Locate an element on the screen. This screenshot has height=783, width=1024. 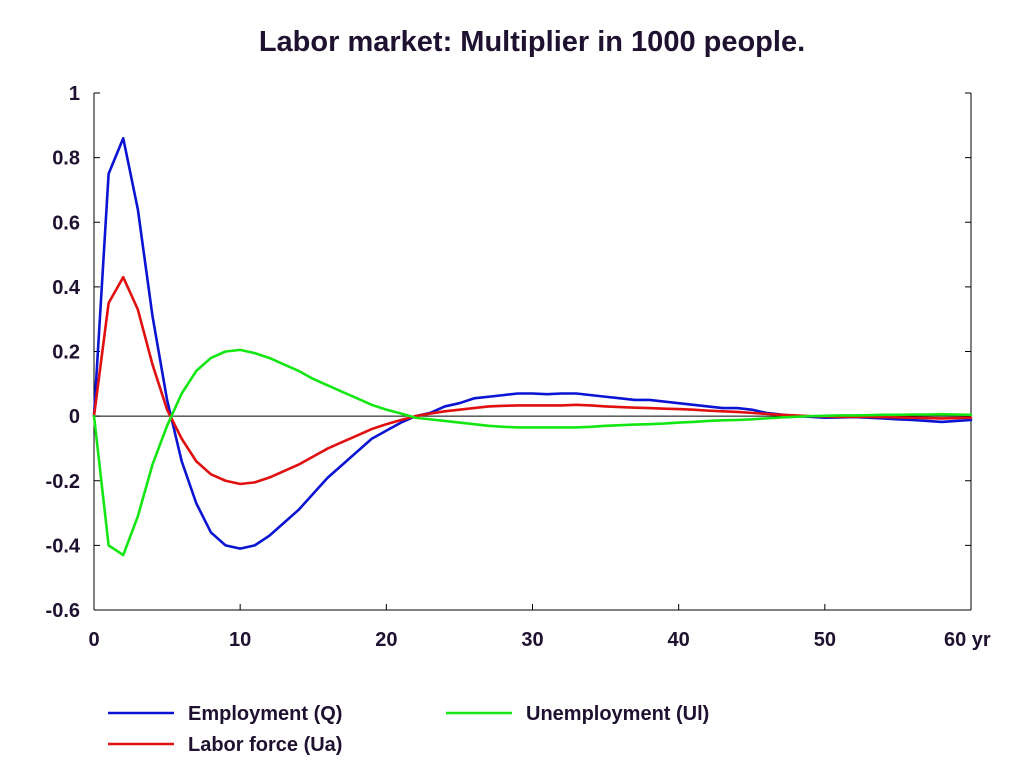
x-tick-label: 10 is located at coordinates (240, 640).